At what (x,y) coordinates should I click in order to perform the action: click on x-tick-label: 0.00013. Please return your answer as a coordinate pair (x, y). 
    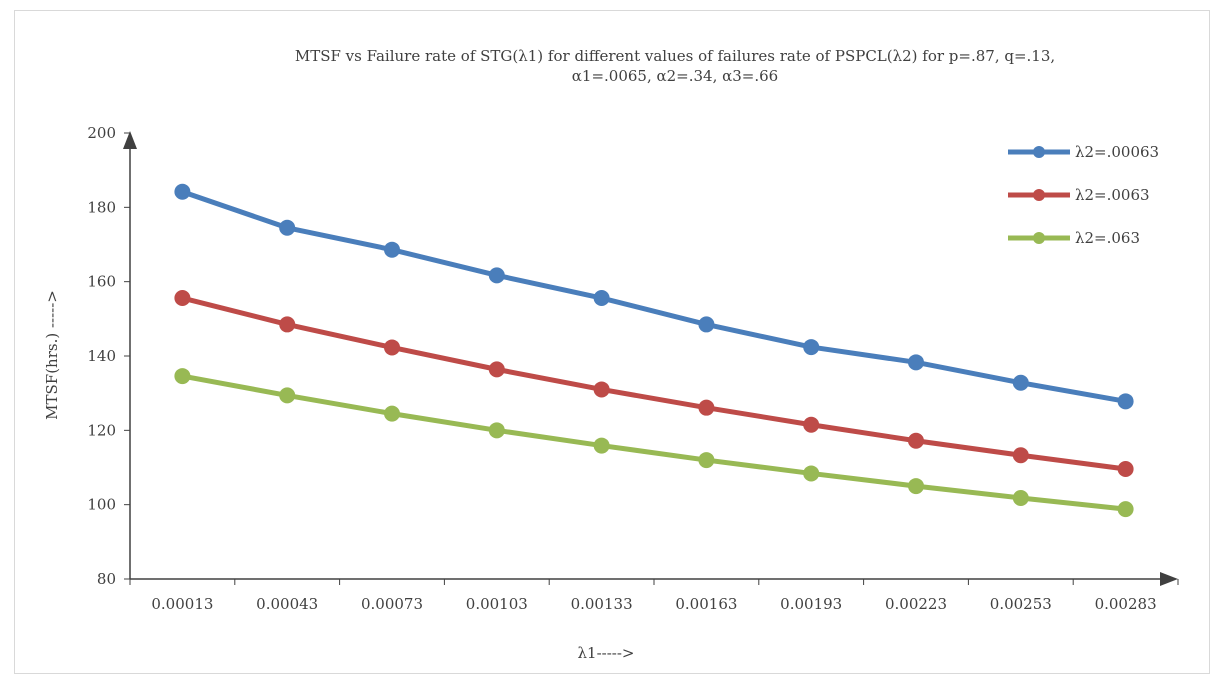
    Looking at the image, I should click on (182, 604).